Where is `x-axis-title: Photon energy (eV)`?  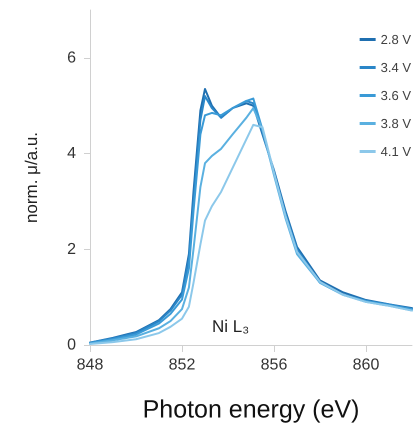
x-axis-title: Photon energy (eV) is located at coordinates (251, 410).